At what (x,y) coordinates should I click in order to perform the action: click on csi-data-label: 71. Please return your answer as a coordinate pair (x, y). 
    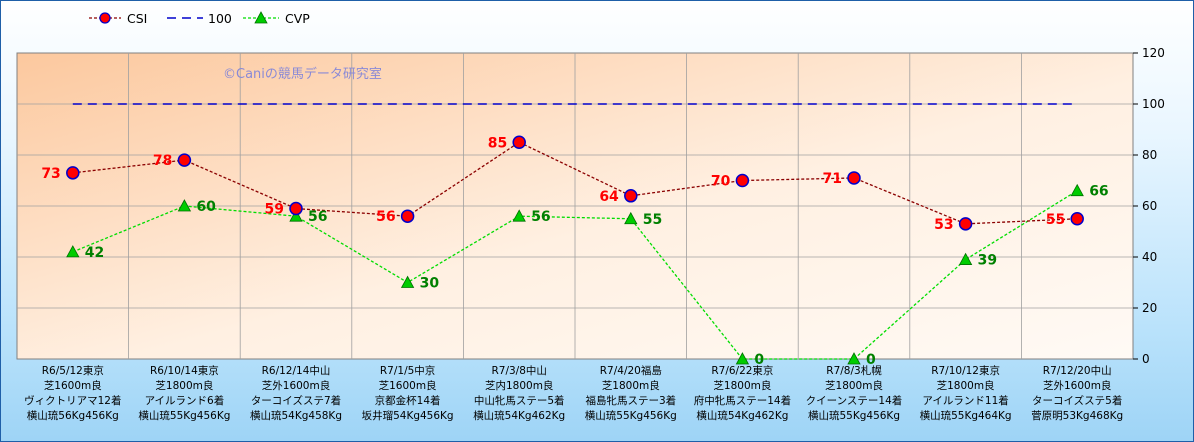
    Looking at the image, I should click on (832, 179).